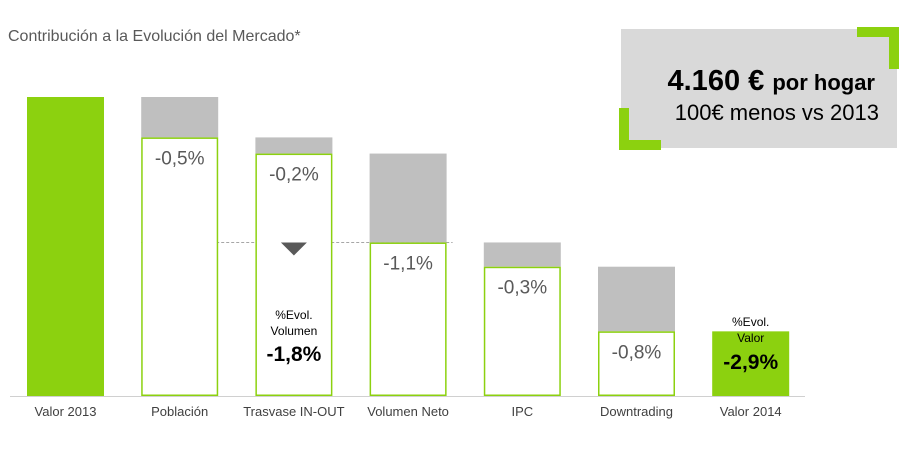  What do you see at coordinates (751, 411) in the screenshot?
I see `category-label-6: Valor 2014` at bounding box center [751, 411].